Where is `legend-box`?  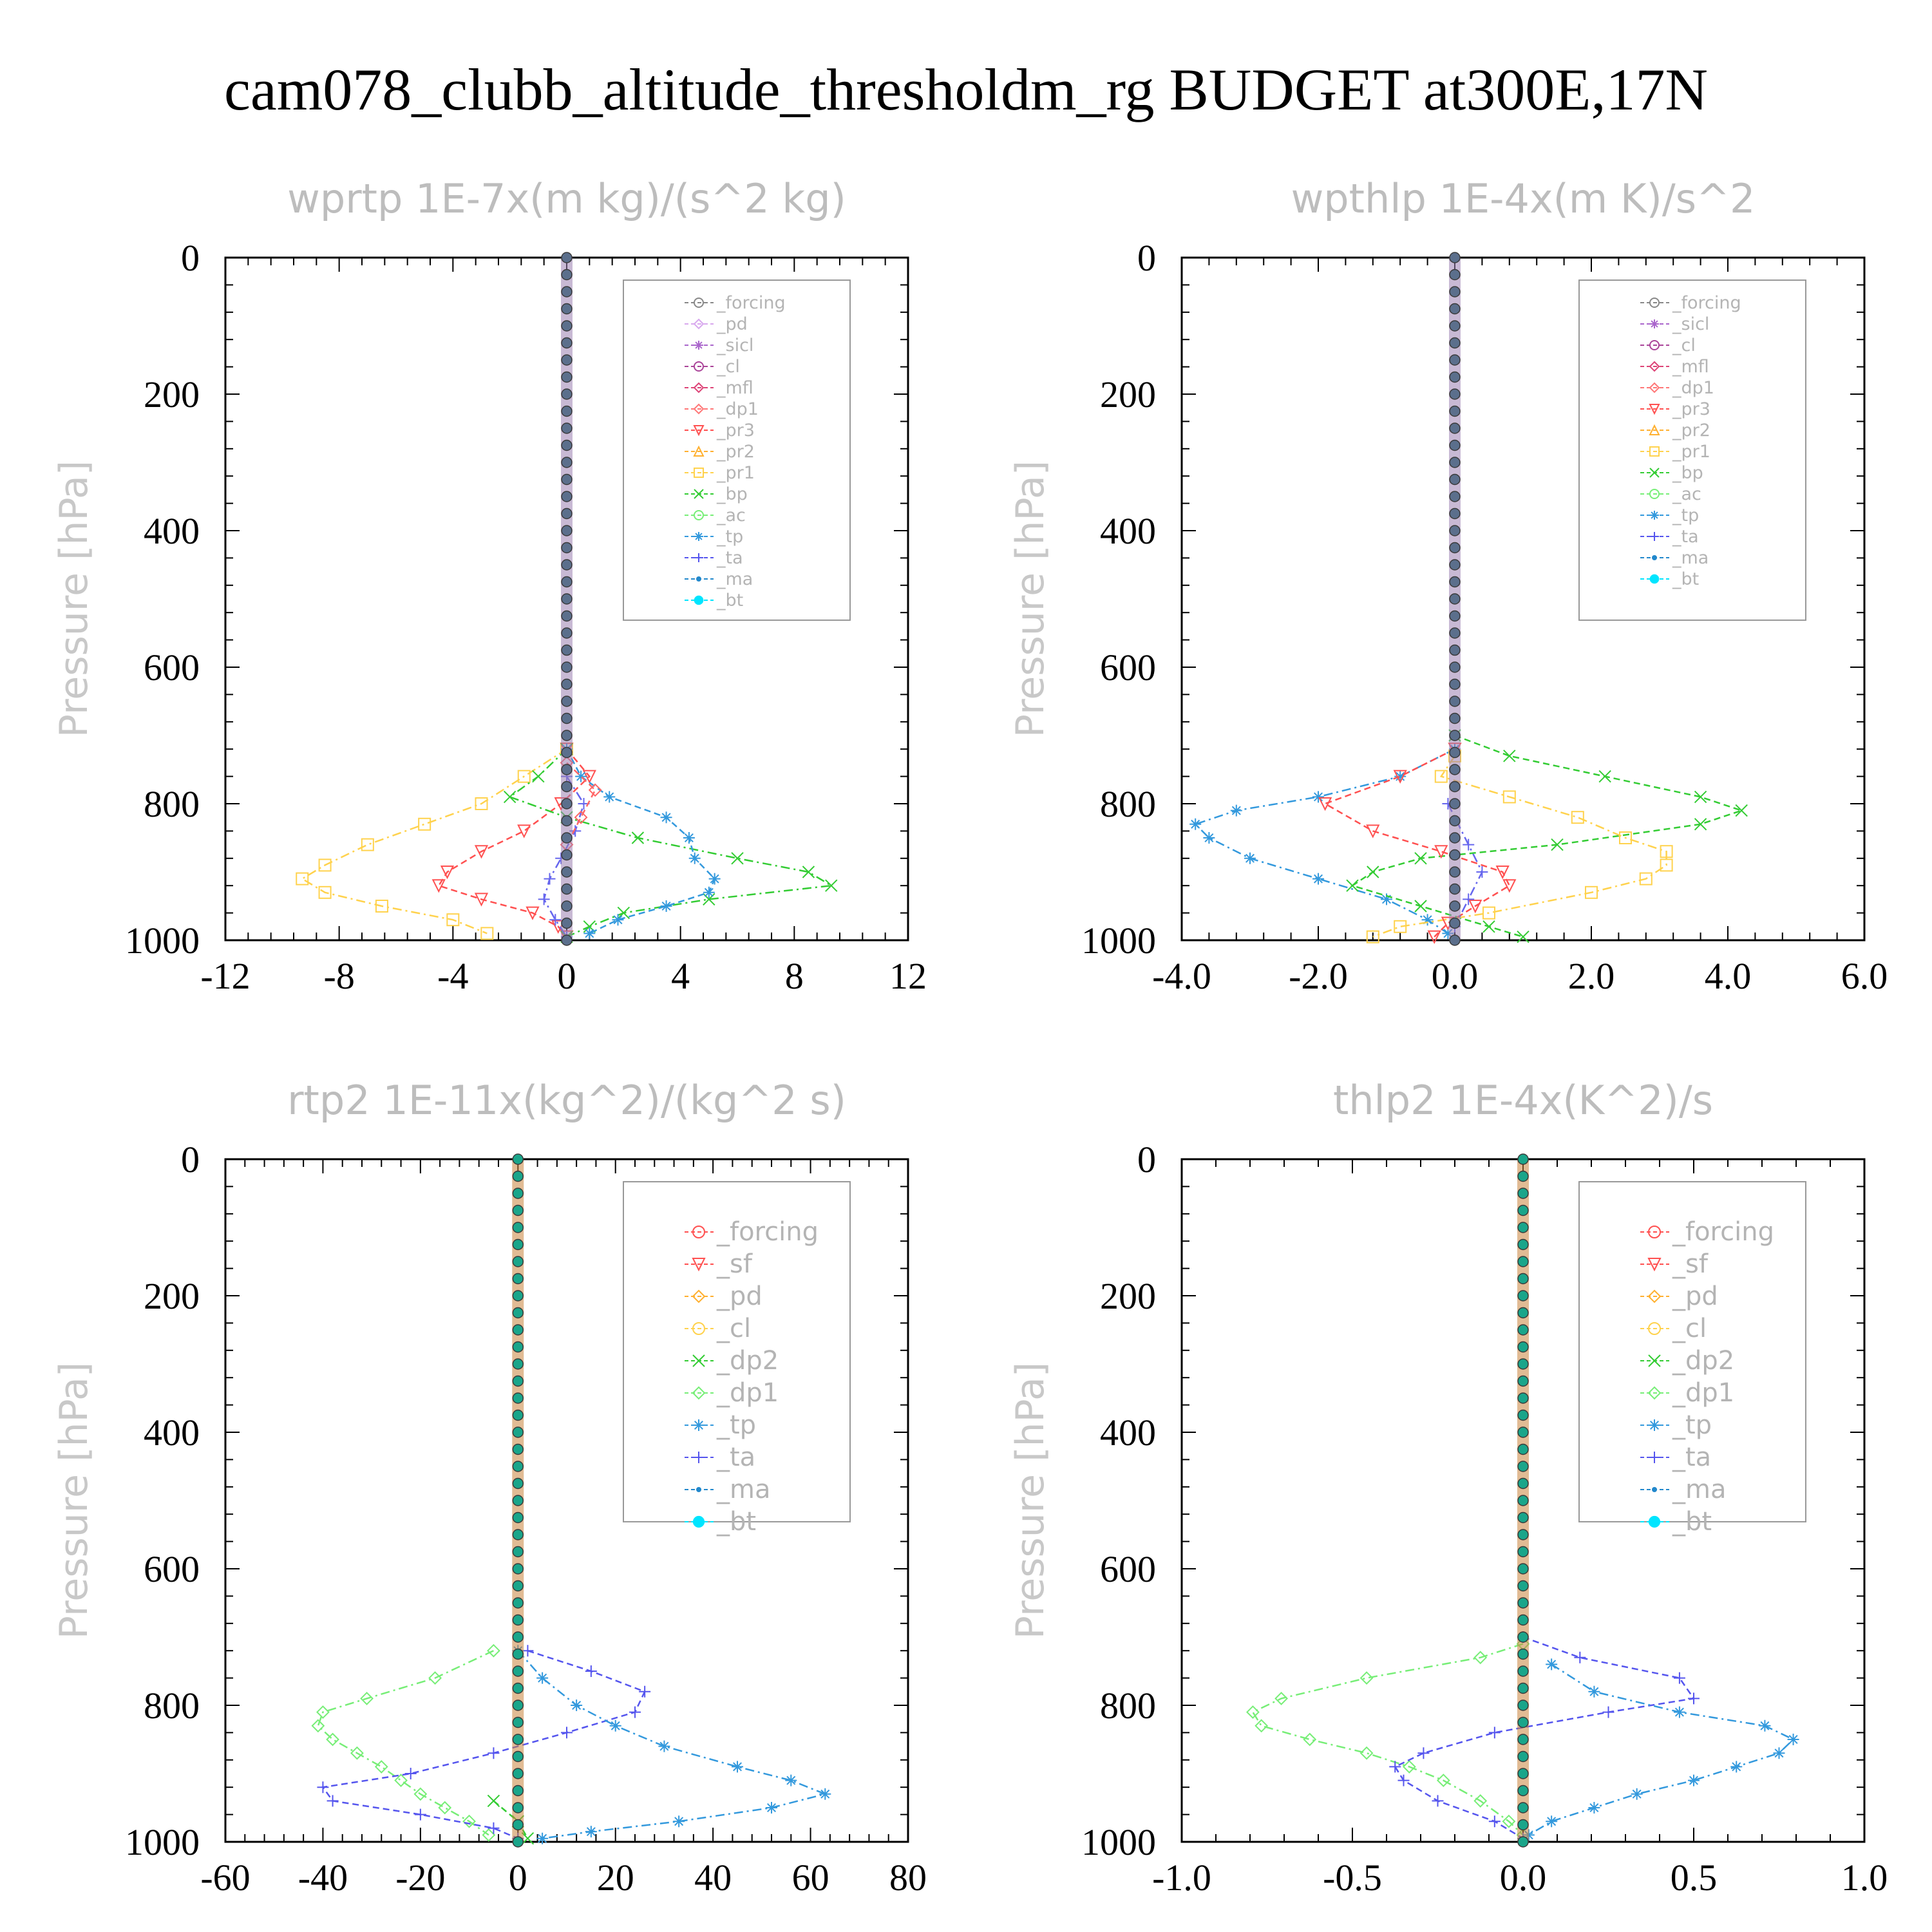 legend-box is located at coordinates (1692, 1351).